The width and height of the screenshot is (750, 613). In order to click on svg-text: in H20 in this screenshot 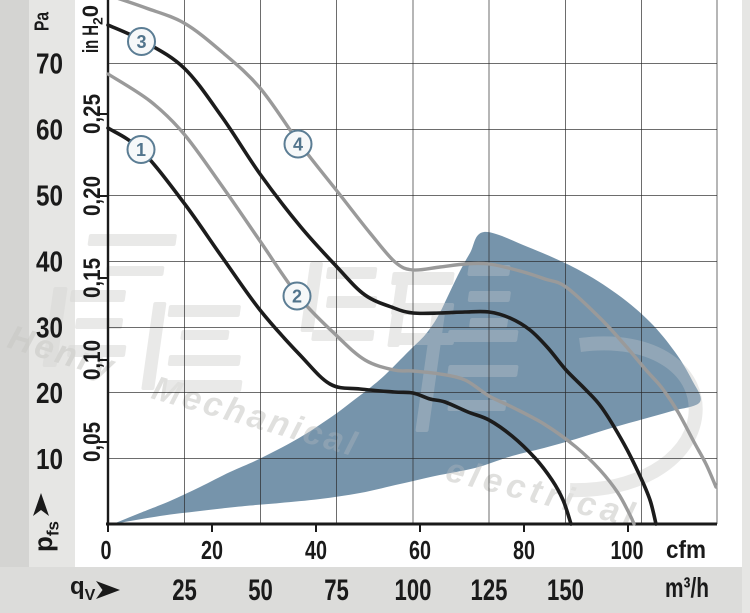, I will do `click(92, 29)`.